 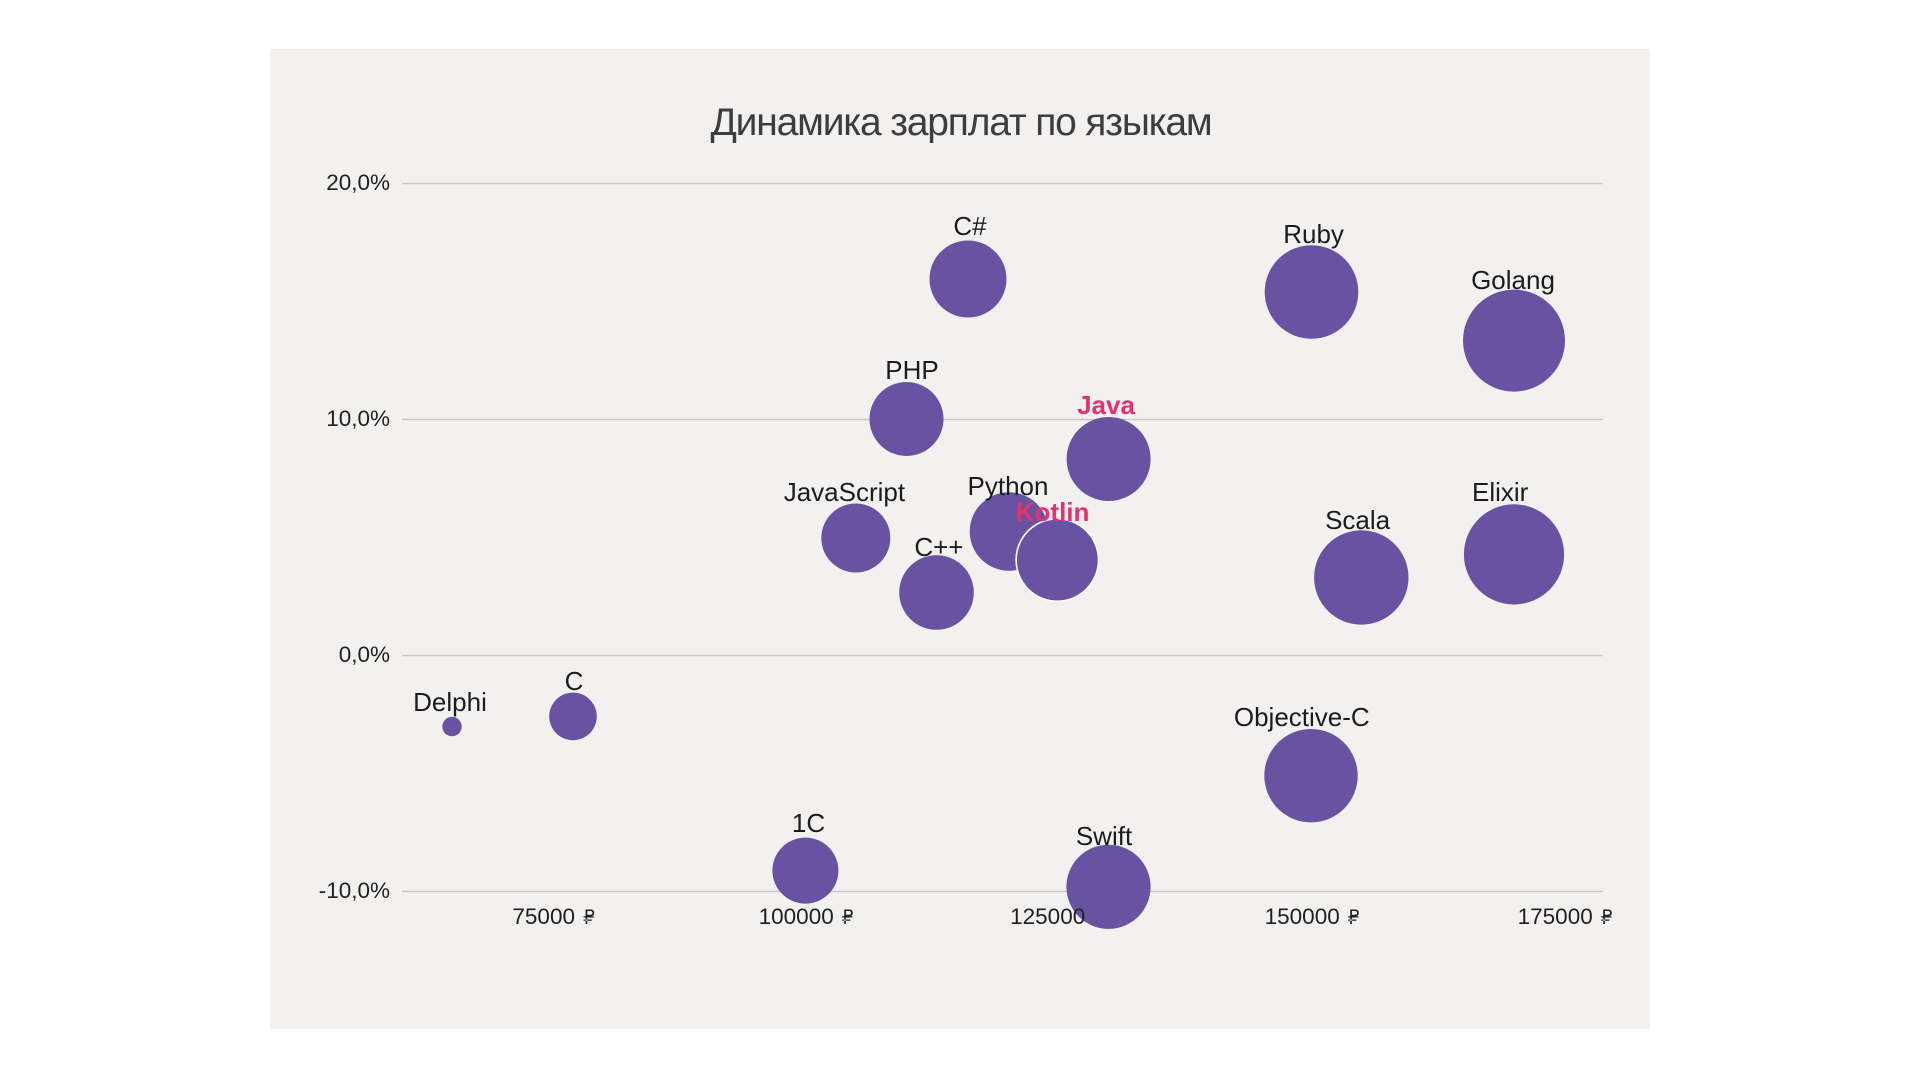 I want to click on svg-text: C#, so click(x=970, y=226).